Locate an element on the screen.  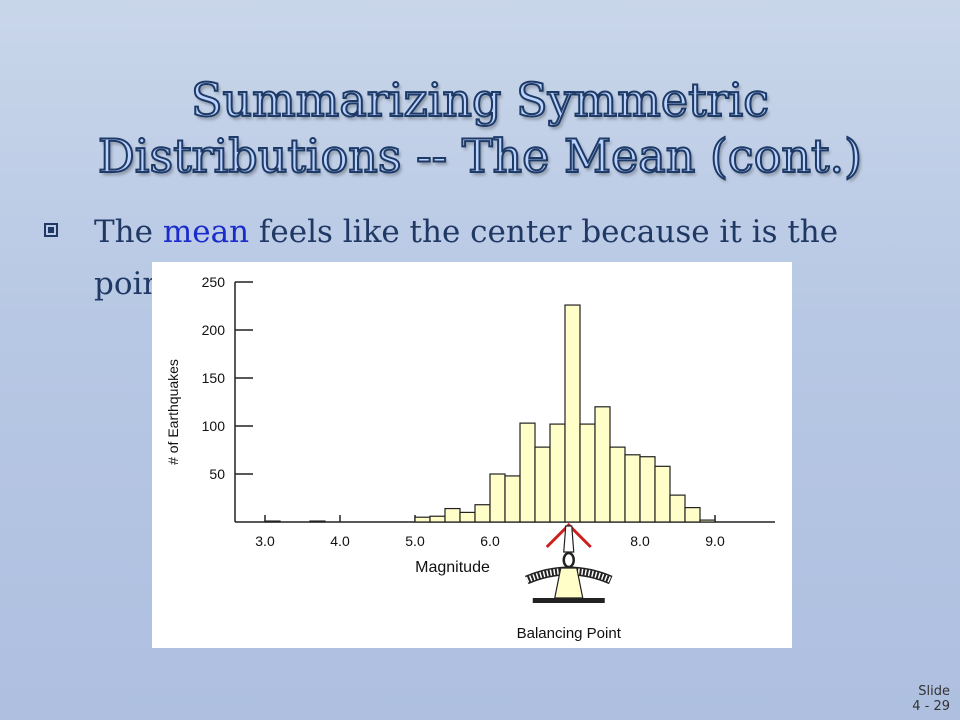
y-axis-label: # of Earthquakes is located at coordinates (173, 412).